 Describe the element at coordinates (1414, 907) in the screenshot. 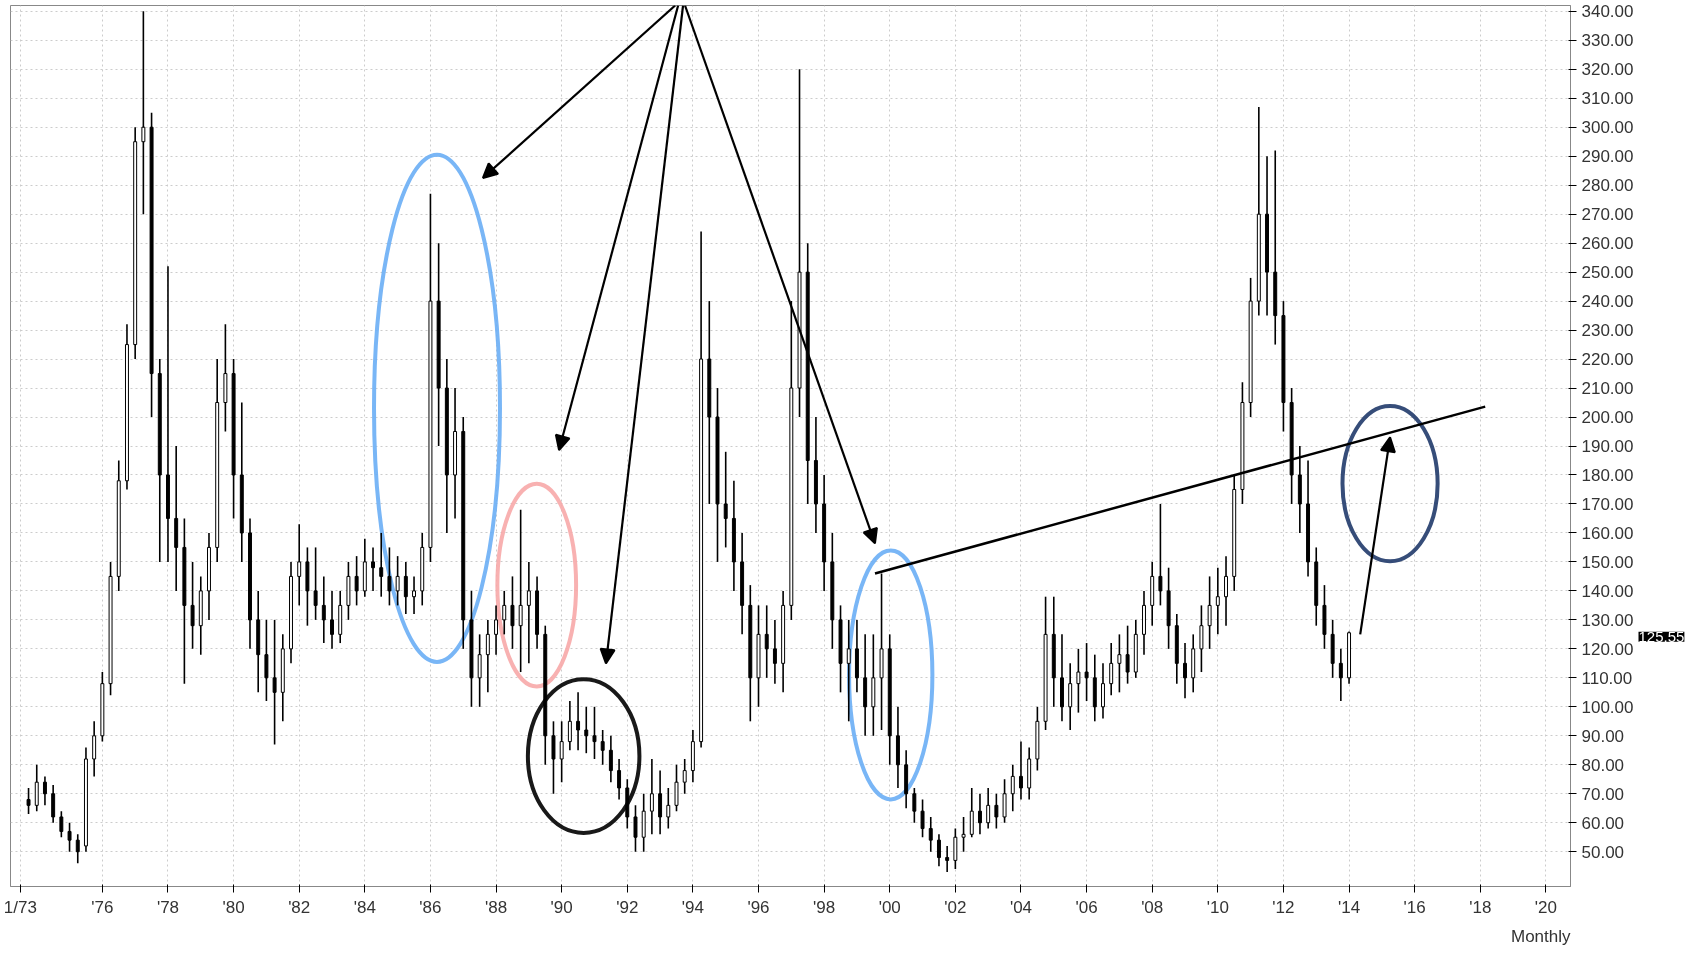

I see `x-tick-label: '16` at that location.